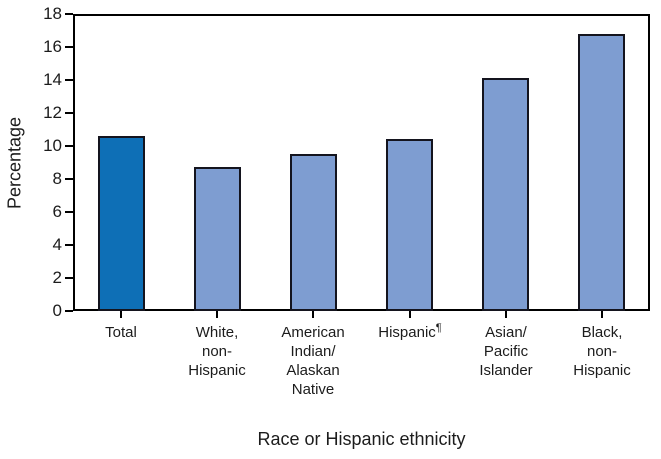 The image size is (661, 459). I want to click on y-tick-label: 8, so click(57, 178).